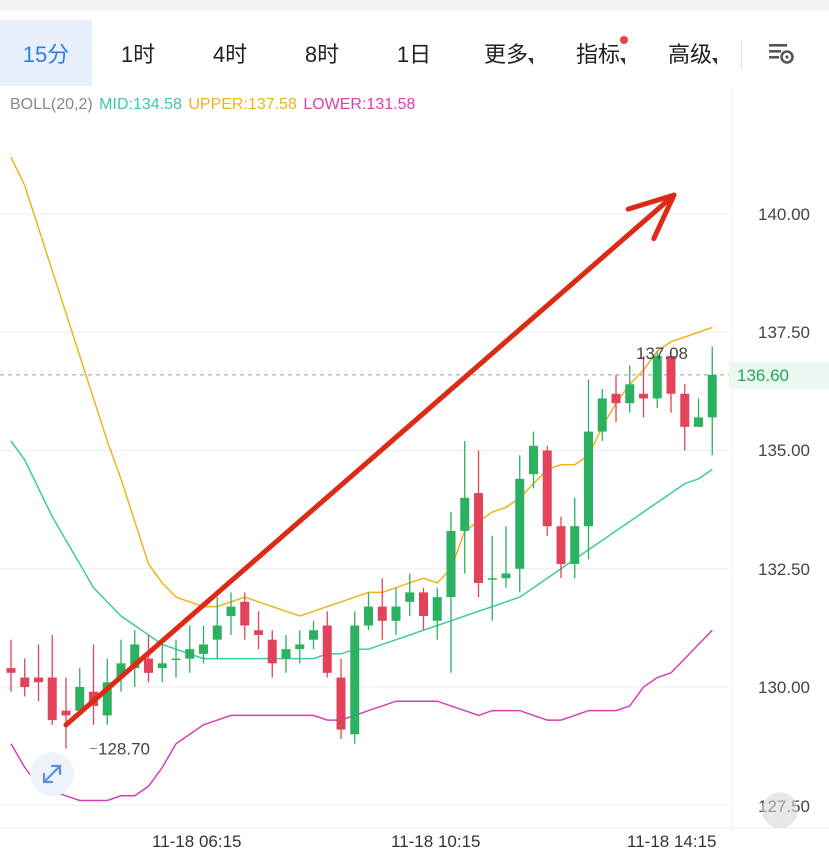  What do you see at coordinates (741, 54) in the screenshot?
I see `tab-divider` at bounding box center [741, 54].